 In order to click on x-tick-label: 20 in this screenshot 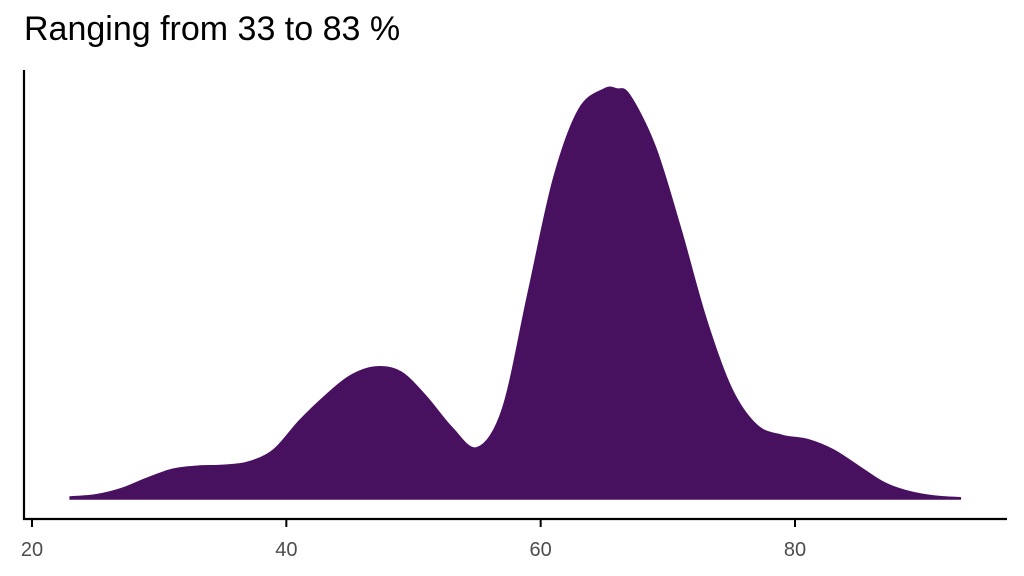, I will do `click(32, 550)`.